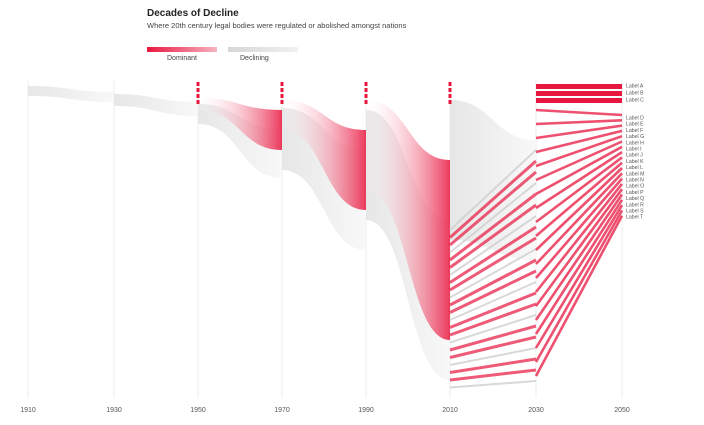 This screenshot has height=425, width=704. I want to click on series-label: Label O, so click(635, 187).